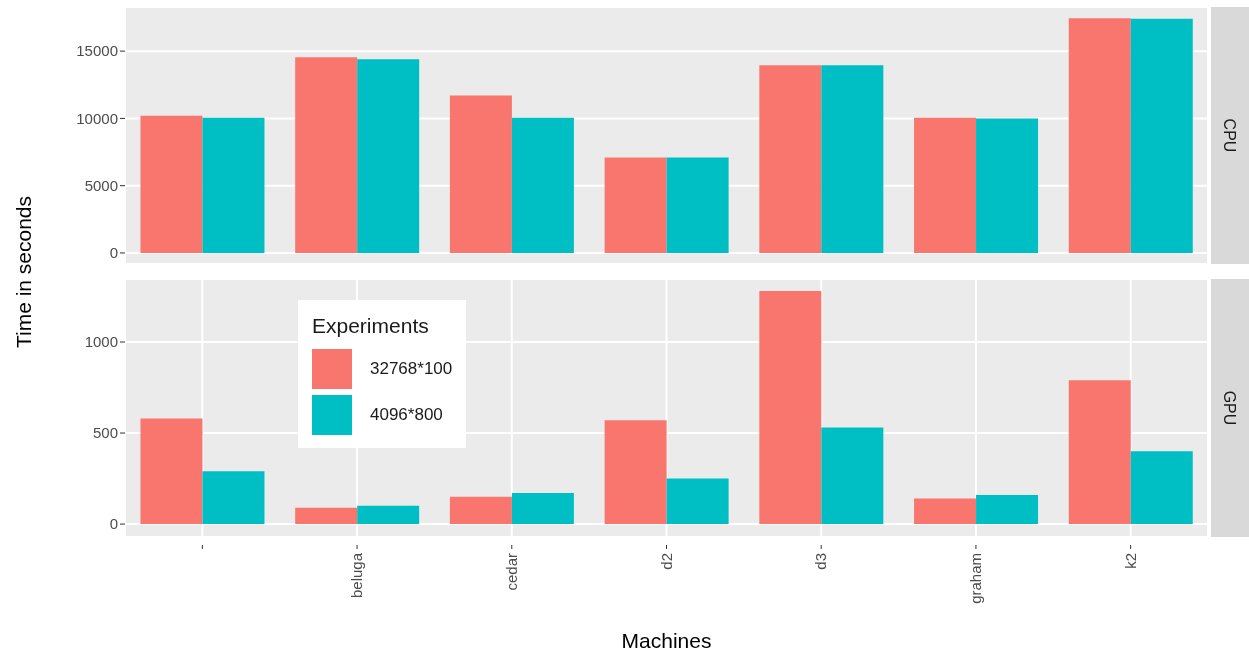 The width and height of the screenshot is (1249, 655). What do you see at coordinates (411, 369) in the screenshot?
I see `legend-label: 32768*100` at bounding box center [411, 369].